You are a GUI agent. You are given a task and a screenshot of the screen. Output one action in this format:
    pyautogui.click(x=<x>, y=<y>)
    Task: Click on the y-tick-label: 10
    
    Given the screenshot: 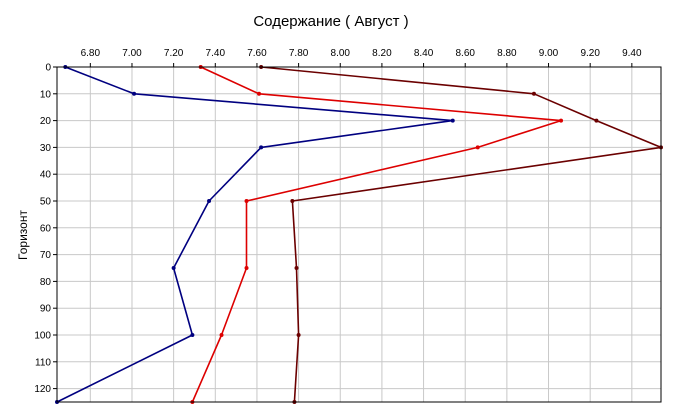 What is the action you would take?
    pyautogui.click(x=46, y=94)
    